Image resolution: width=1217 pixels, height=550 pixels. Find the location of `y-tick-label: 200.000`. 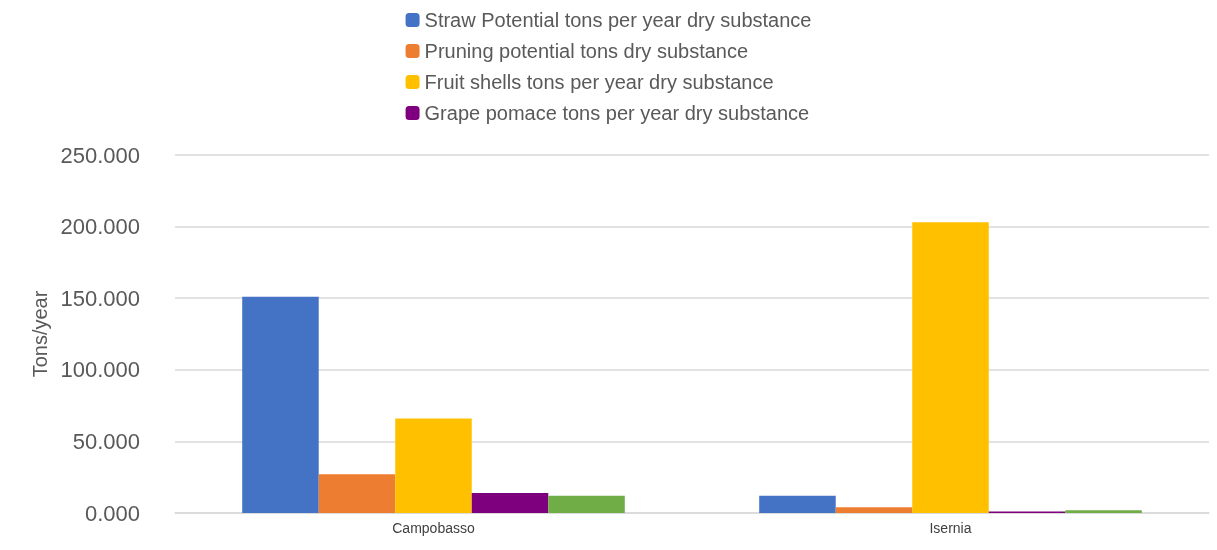

y-tick-label: 200.000 is located at coordinates (100, 227).